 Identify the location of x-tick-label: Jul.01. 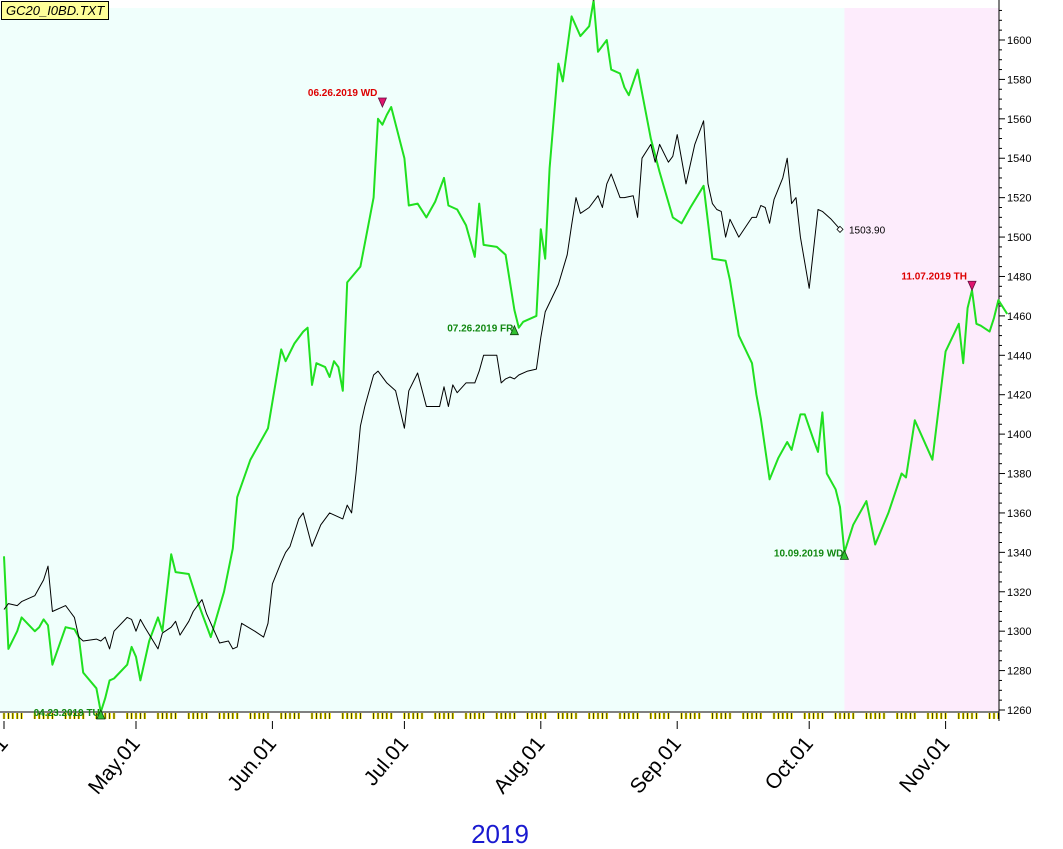
(387, 761).